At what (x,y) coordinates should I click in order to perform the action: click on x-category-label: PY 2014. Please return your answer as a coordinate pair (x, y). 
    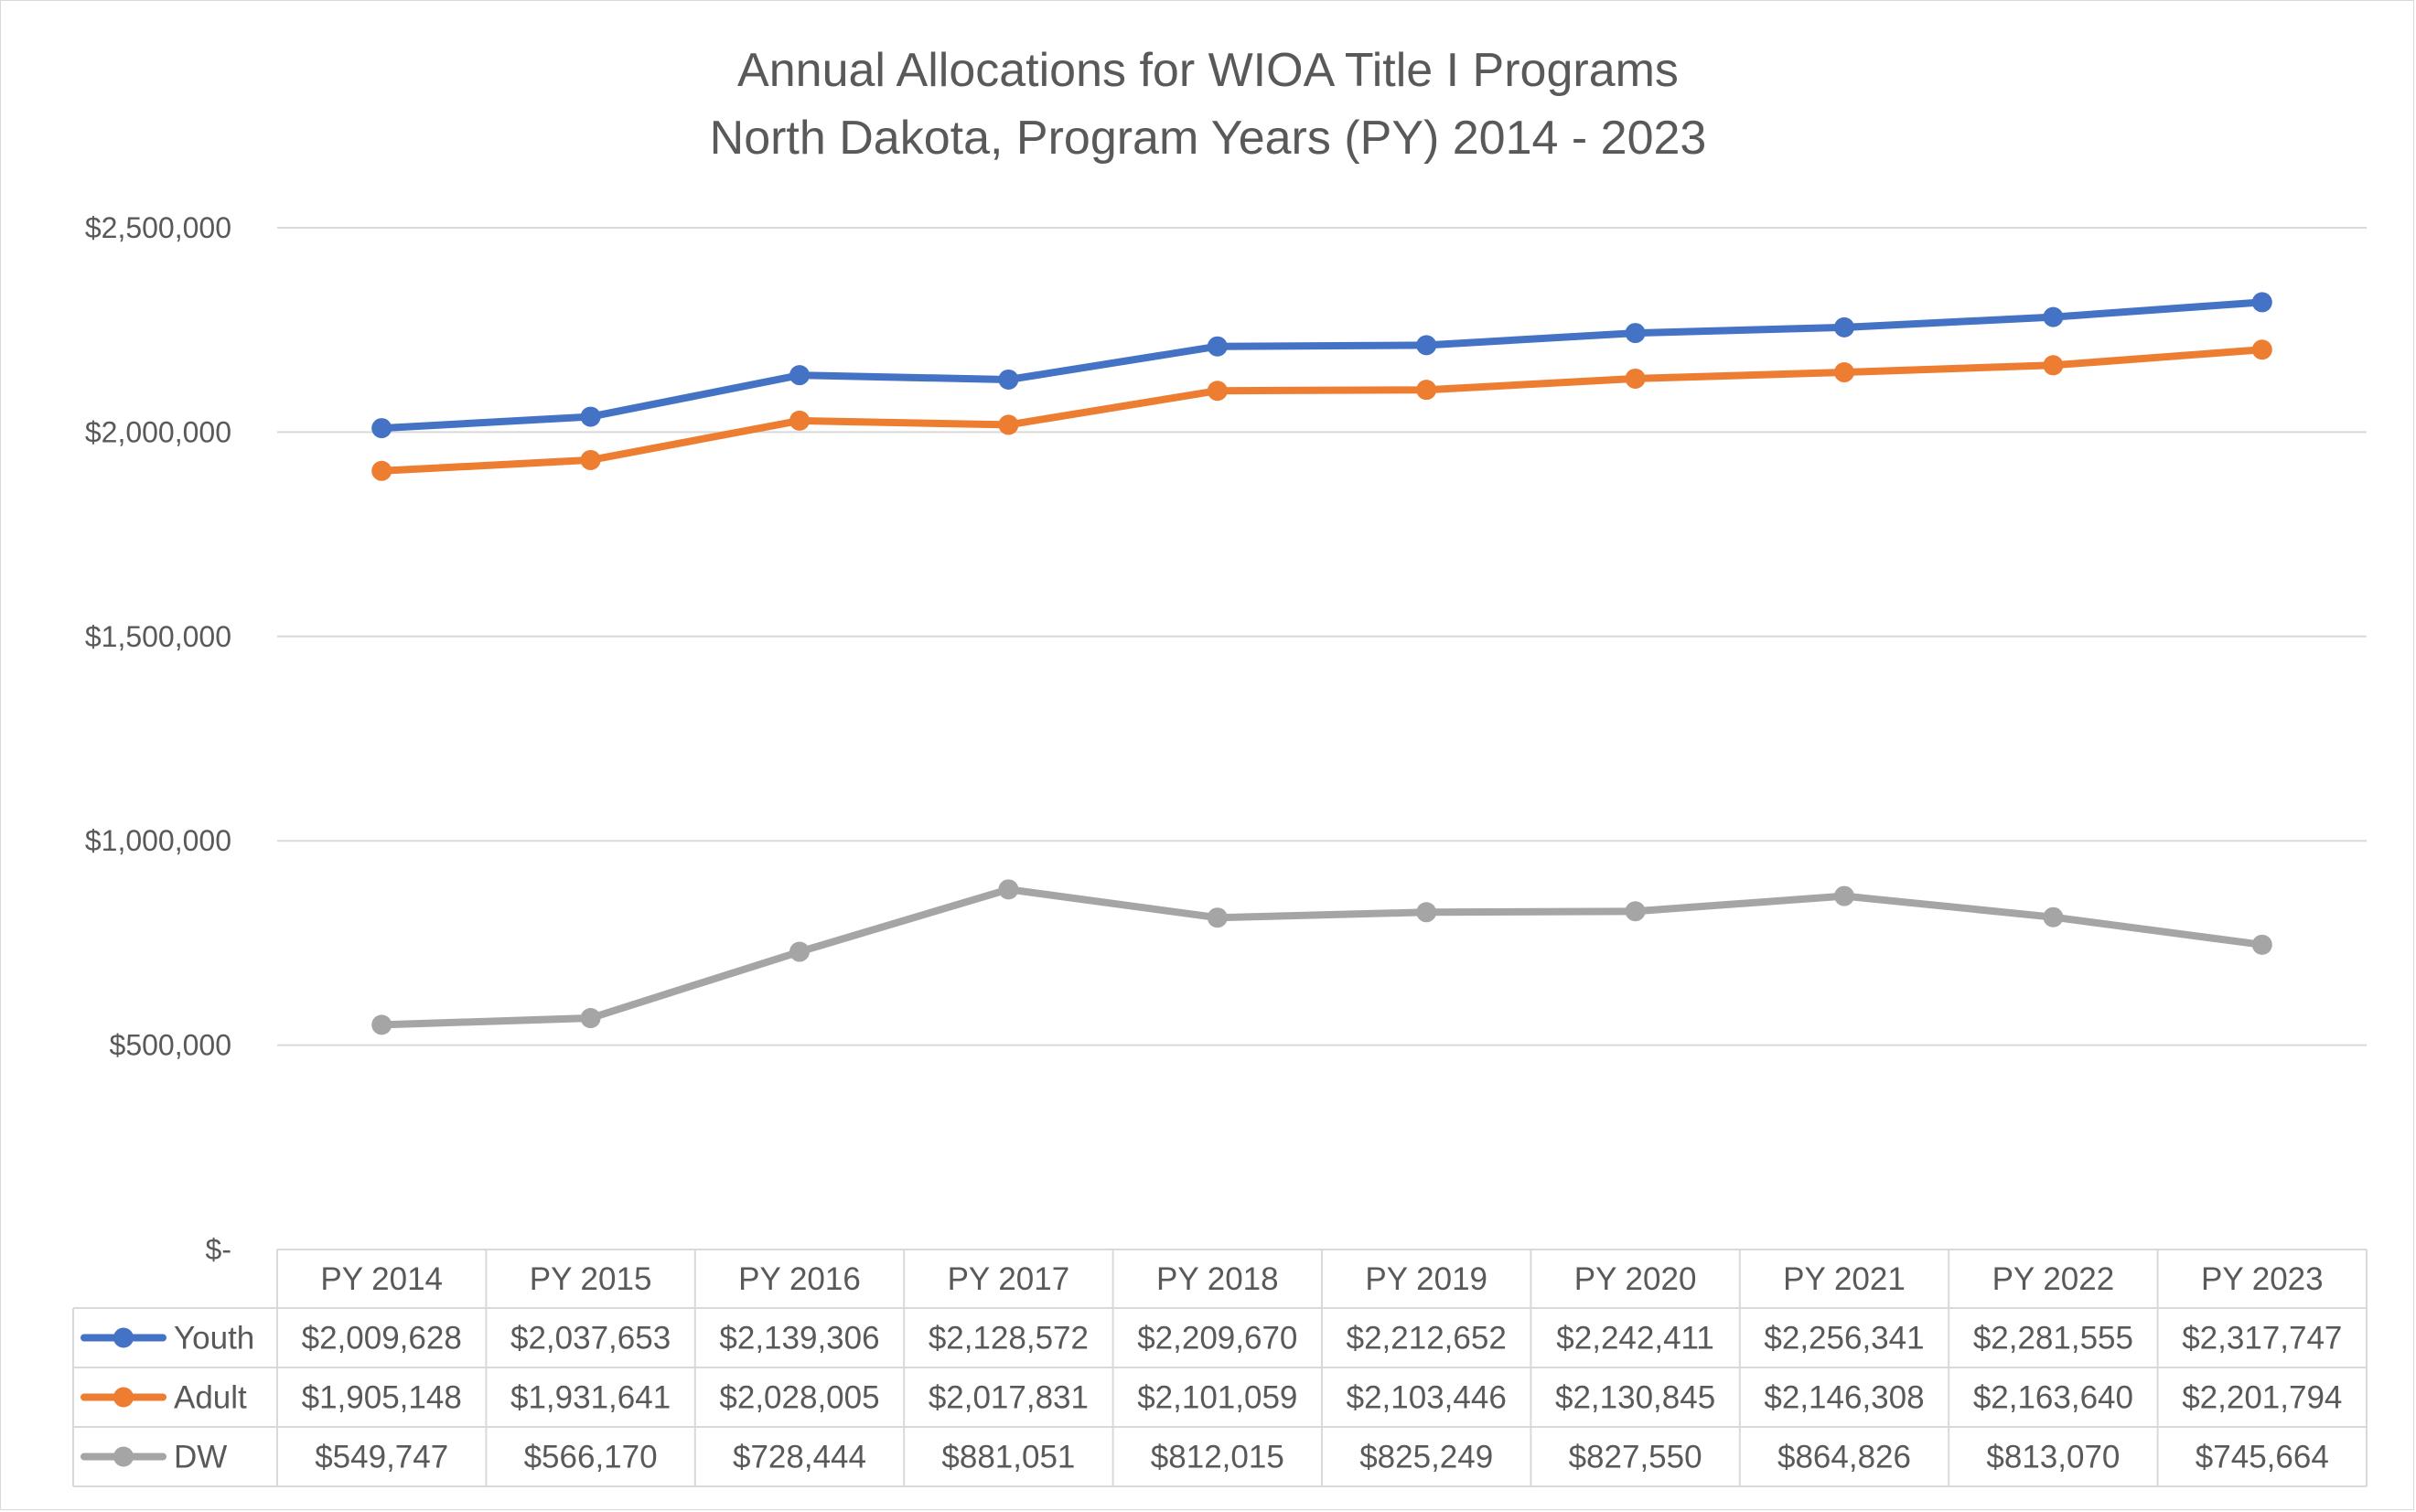
    Looking at the image, I should click on (381, 1279).